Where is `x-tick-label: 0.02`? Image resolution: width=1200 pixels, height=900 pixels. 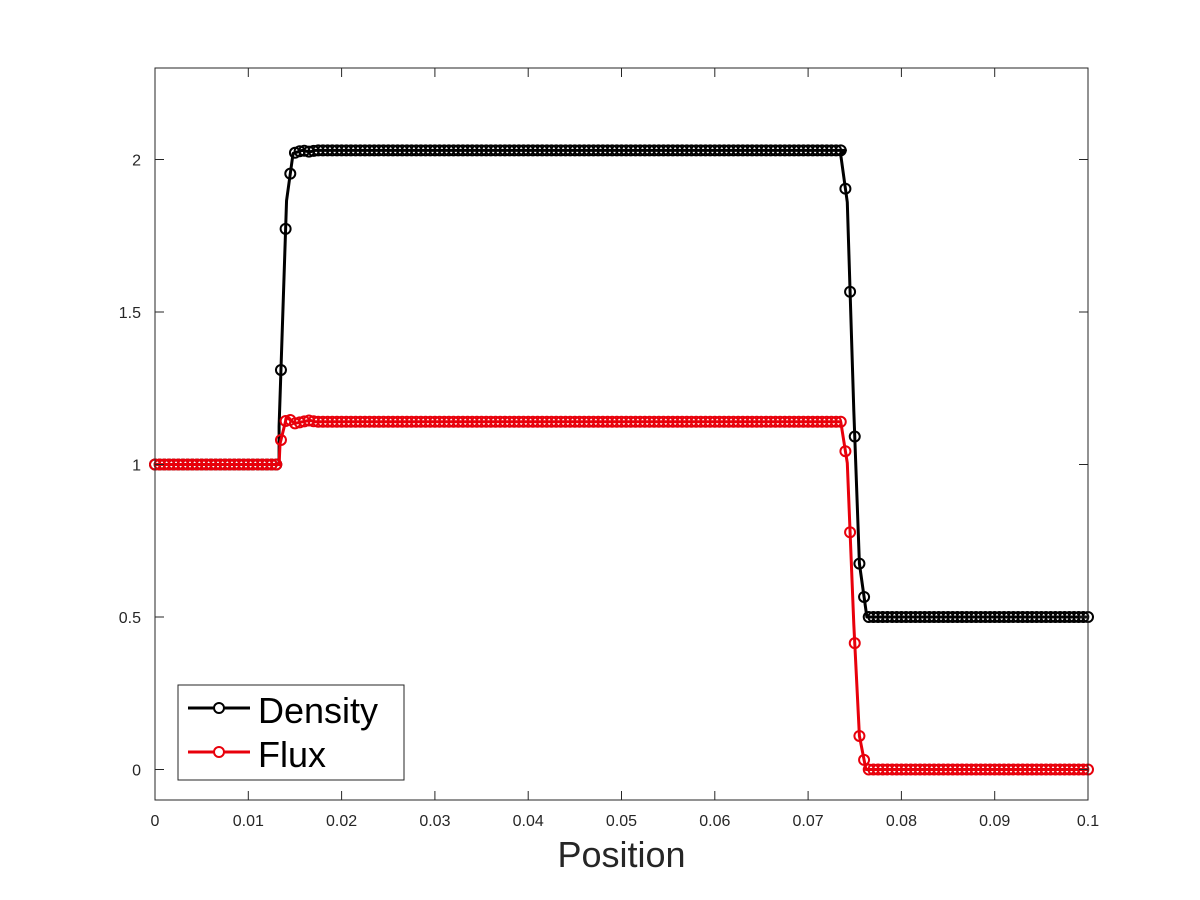 x-tick-label: 0.02 is located at coordinates (341, 821).